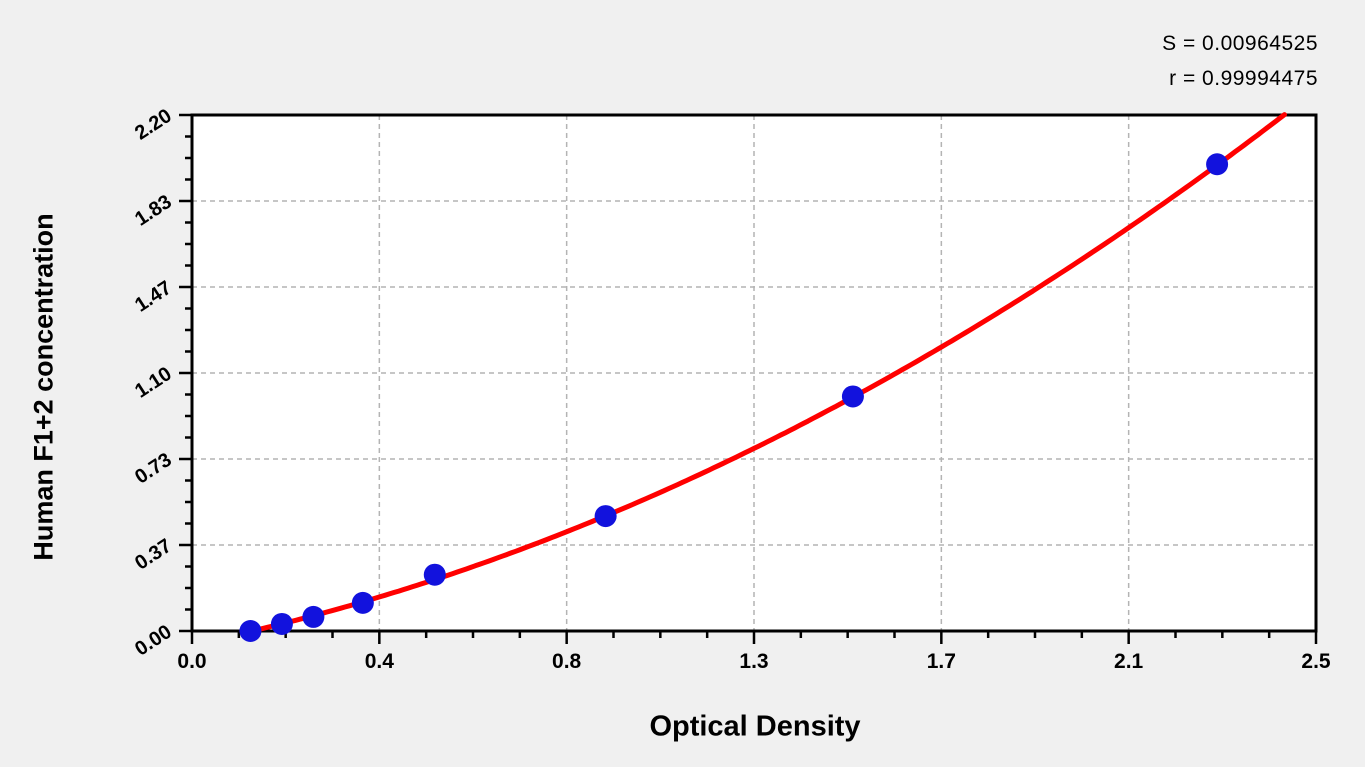 The width and height of the screenshot is (1365, 767). What do you see at coordinates (1240, 43) in the screenshot?
I see `stat-standard-error: S = 0.00964525` at bounding box center [1240, 43].